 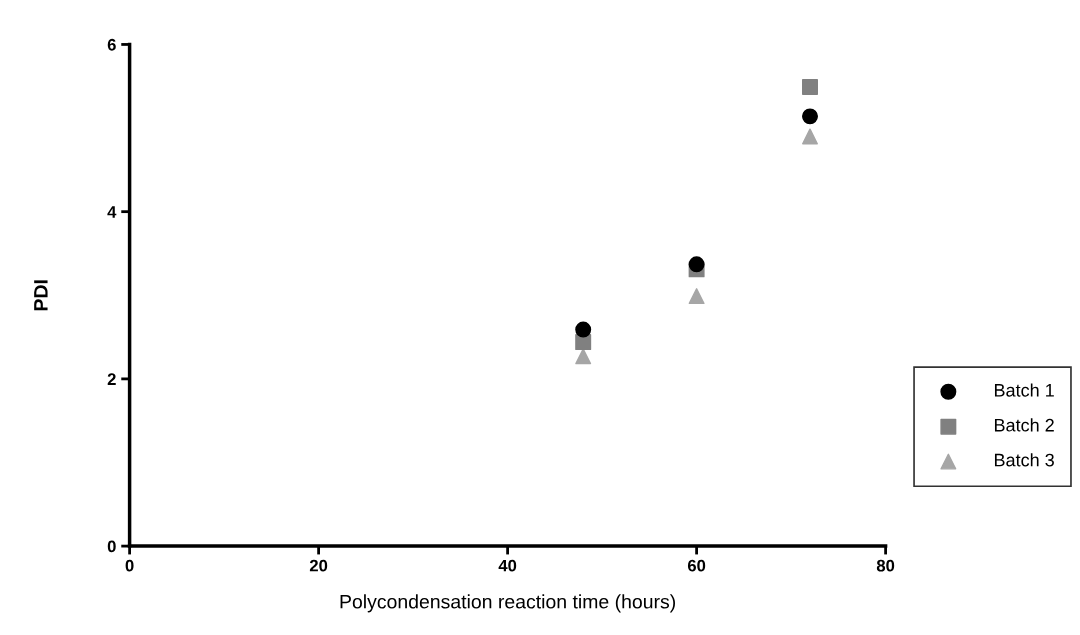 What do you see at coordinates (885, 565) in the screenshot?
I see `x-tick-label: 80` at bounding box center [885, 565].